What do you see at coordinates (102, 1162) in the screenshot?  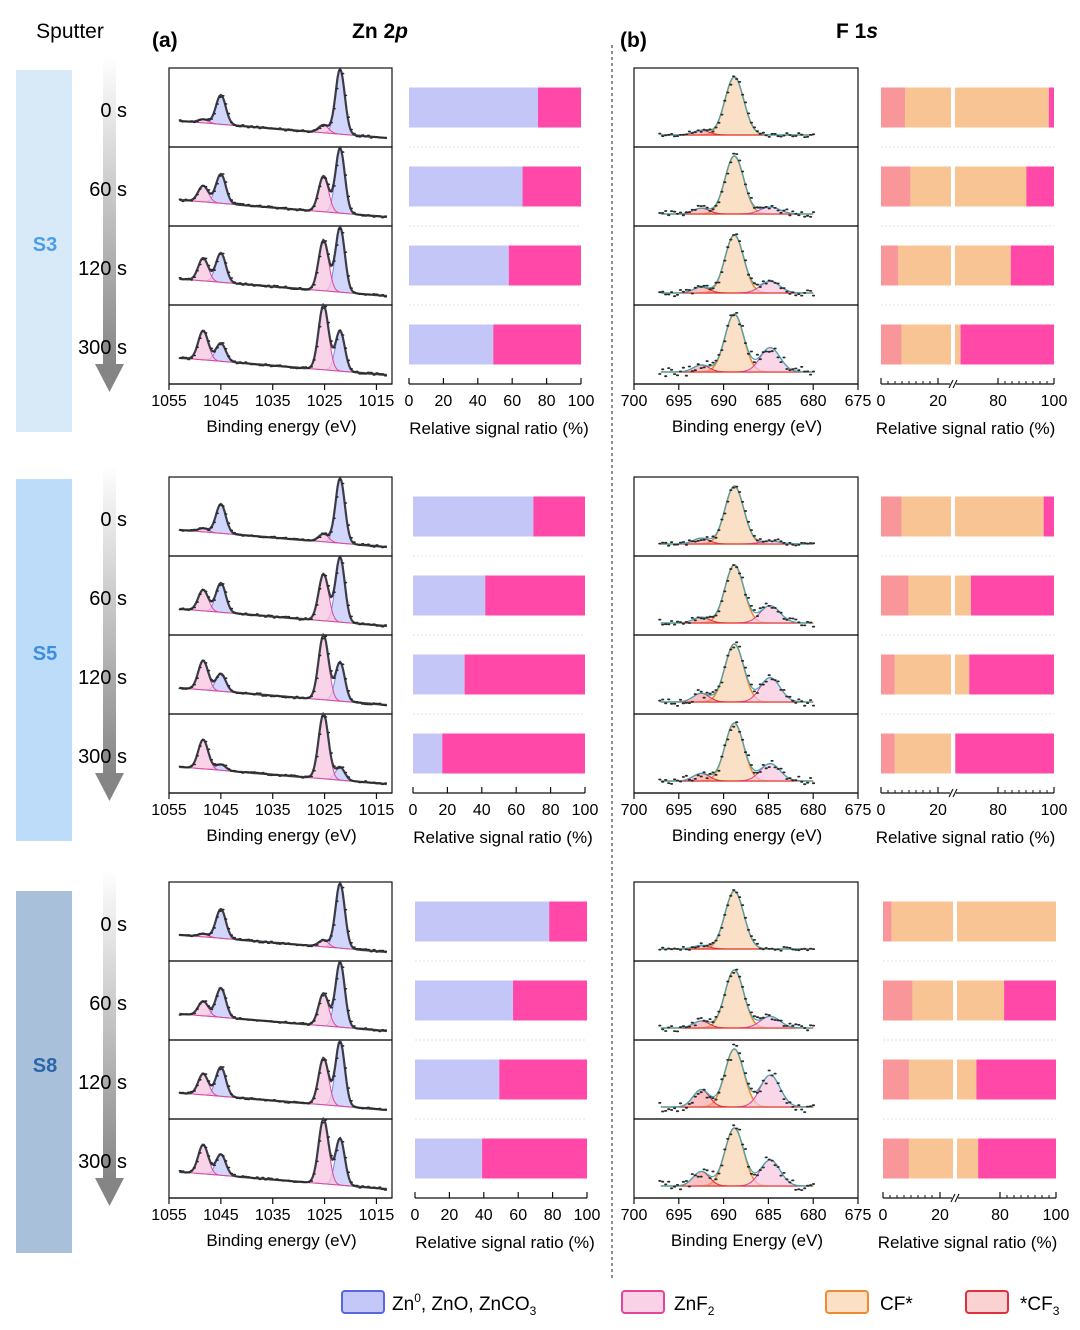 I see `sputter-time-label: 300 s` at bounding box center [102, 1162].